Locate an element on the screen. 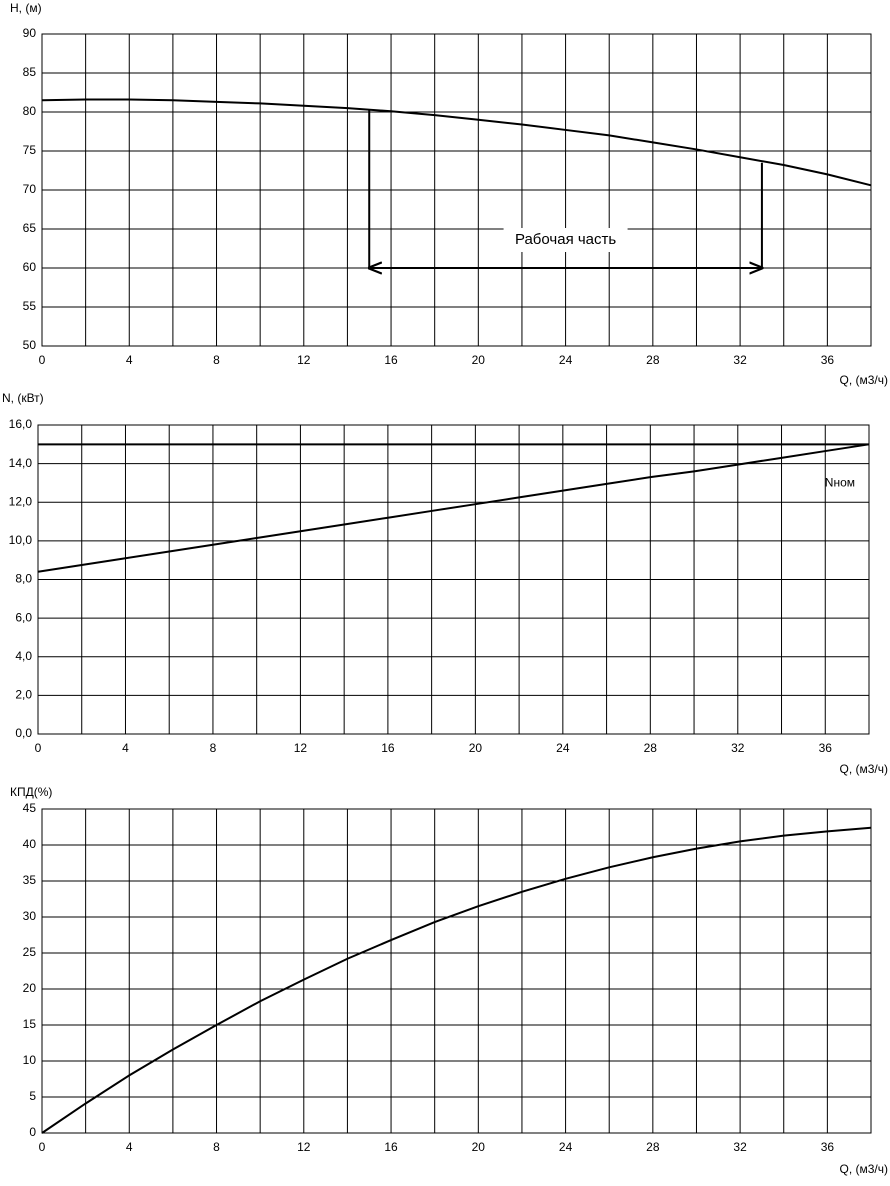 The image size is (890, 1186). y-tick-label: 30 is located at coordinates (30, 916).